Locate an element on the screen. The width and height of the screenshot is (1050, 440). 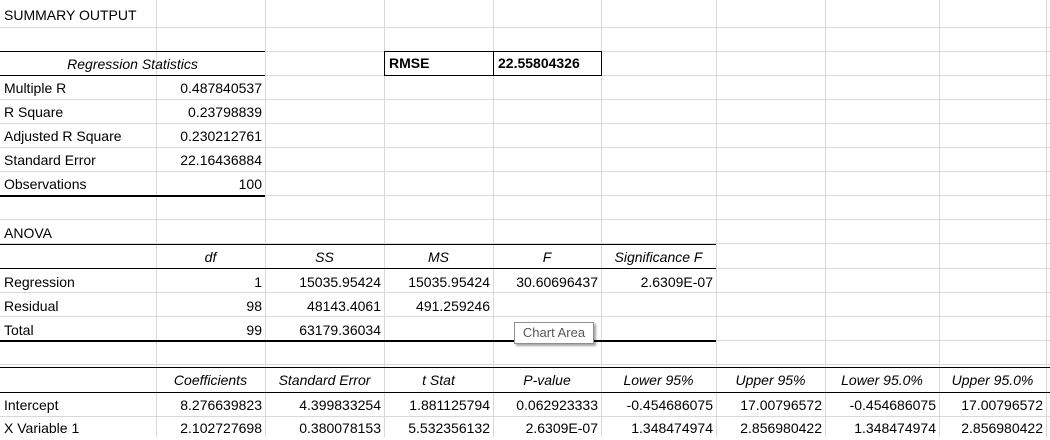
anova-cell: 2.6309E-07 is located at coordinates (676, 282).